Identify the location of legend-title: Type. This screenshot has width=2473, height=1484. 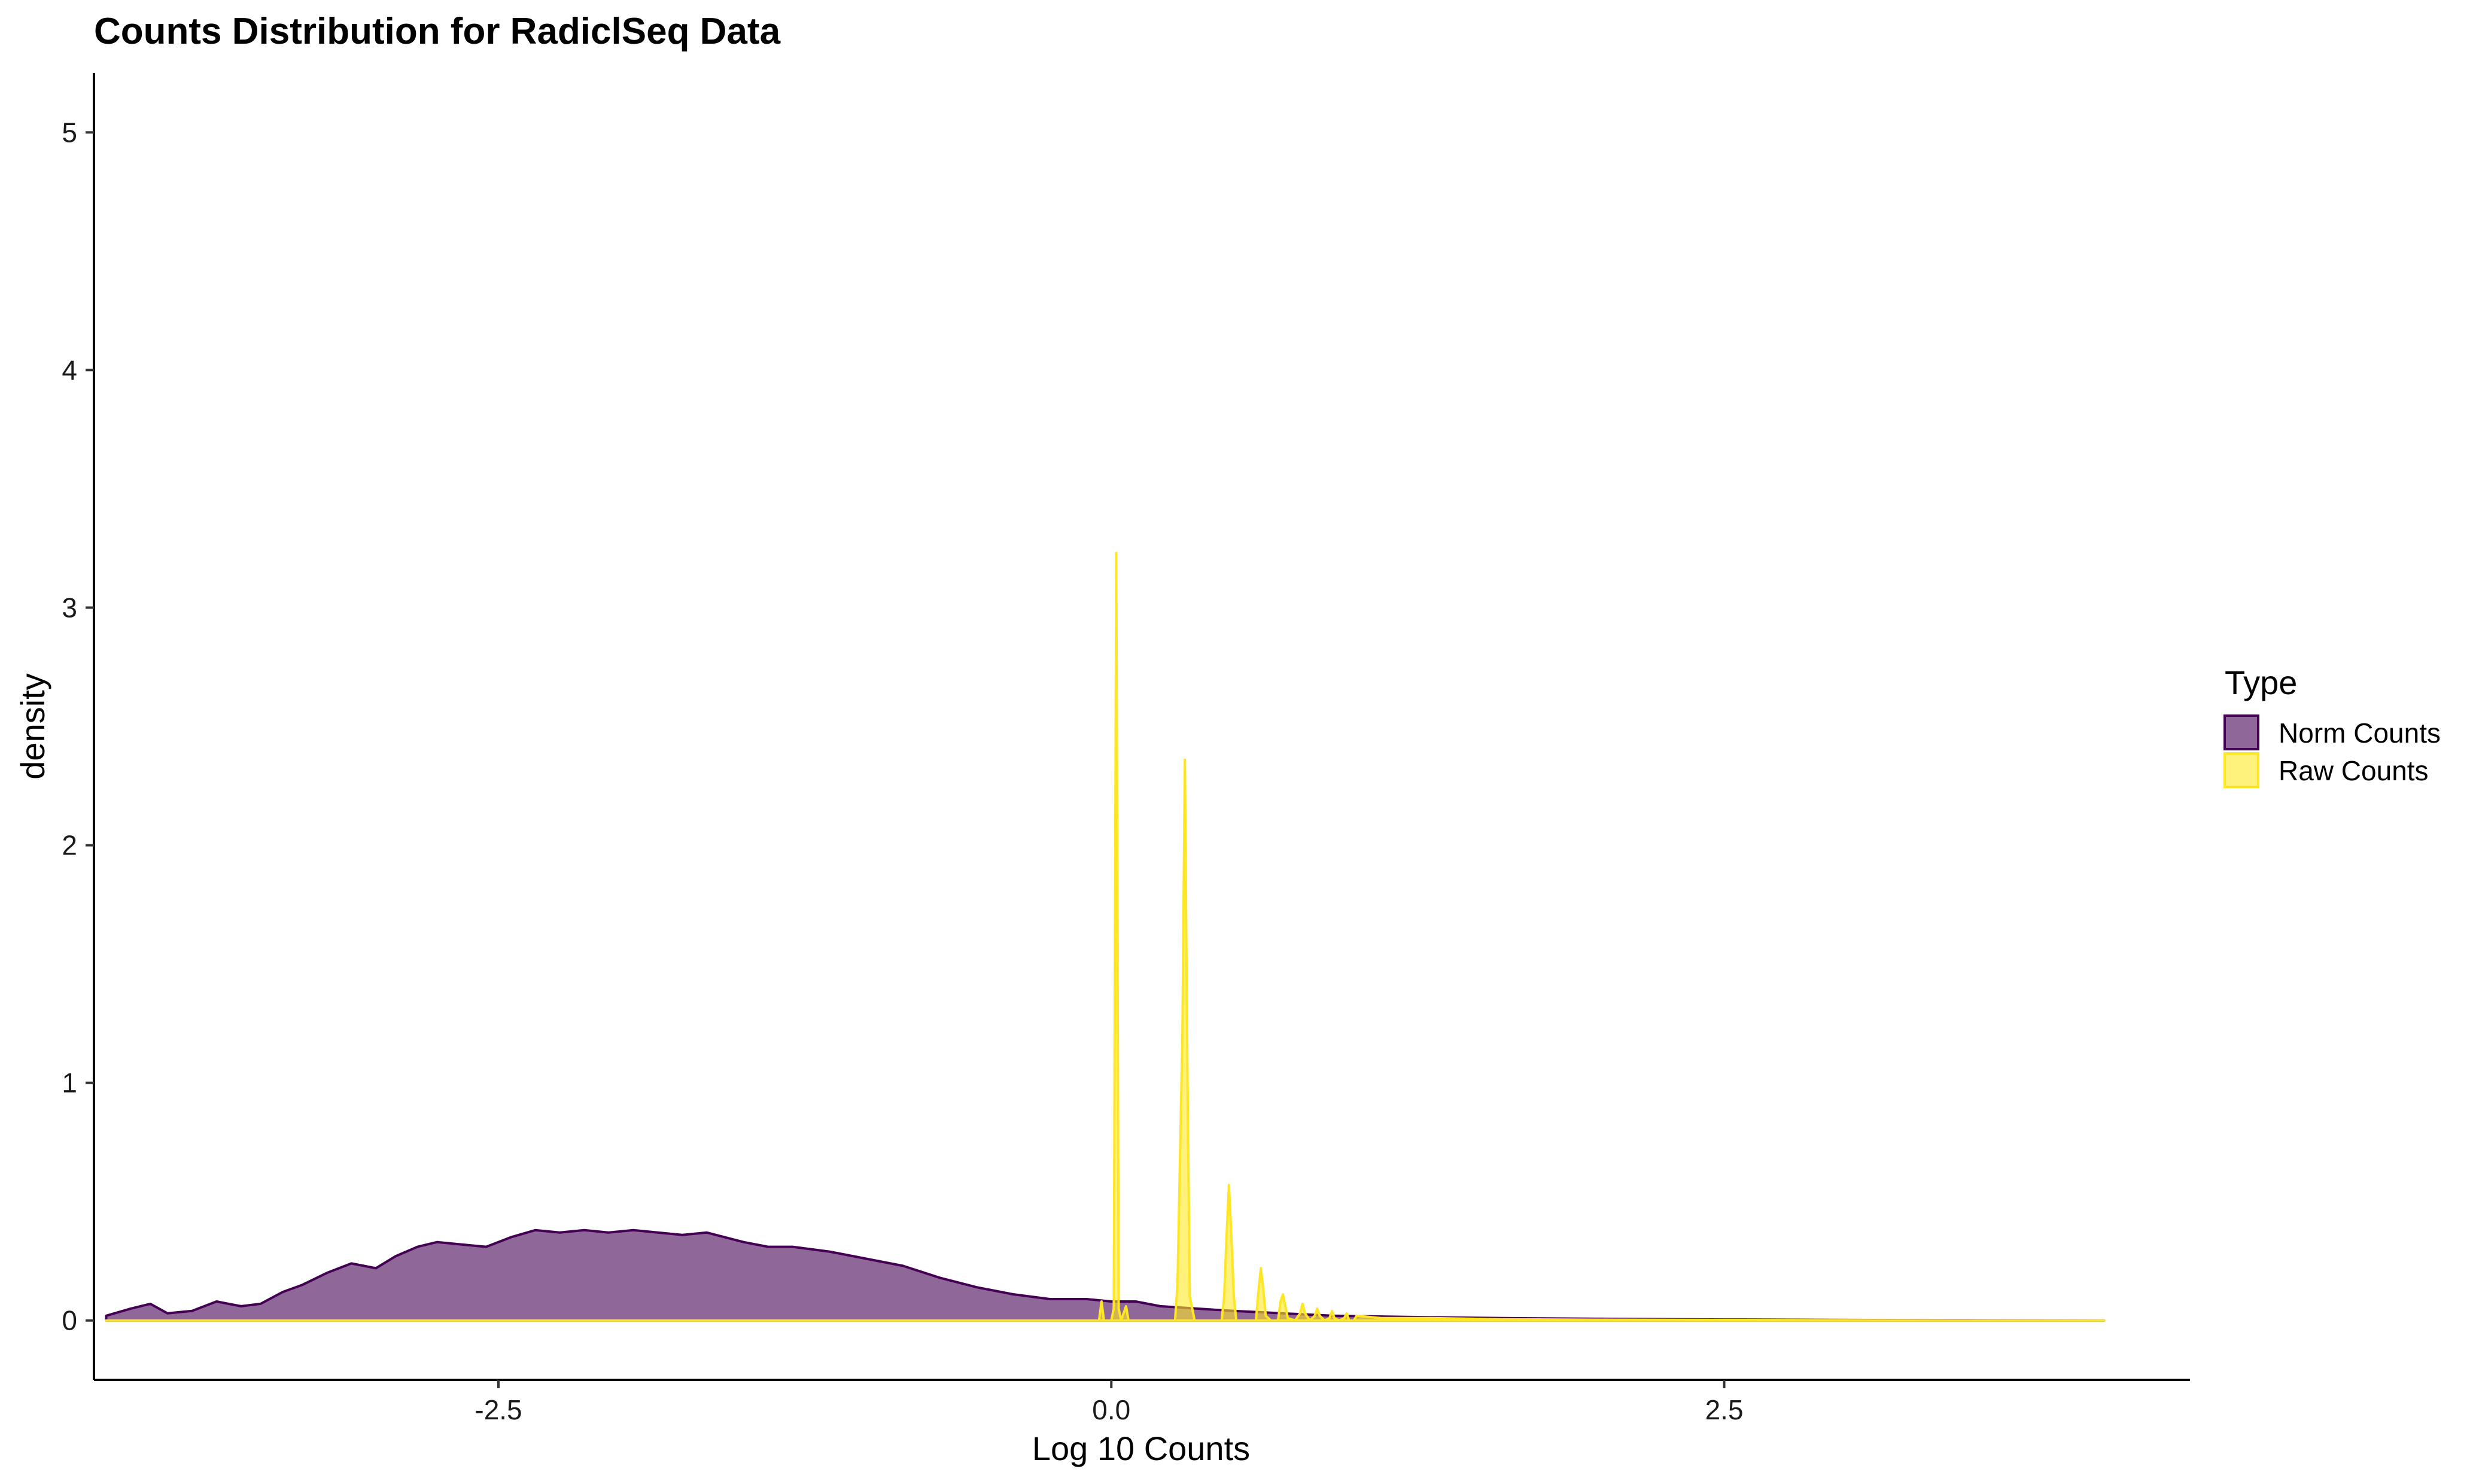
(2261, 682).